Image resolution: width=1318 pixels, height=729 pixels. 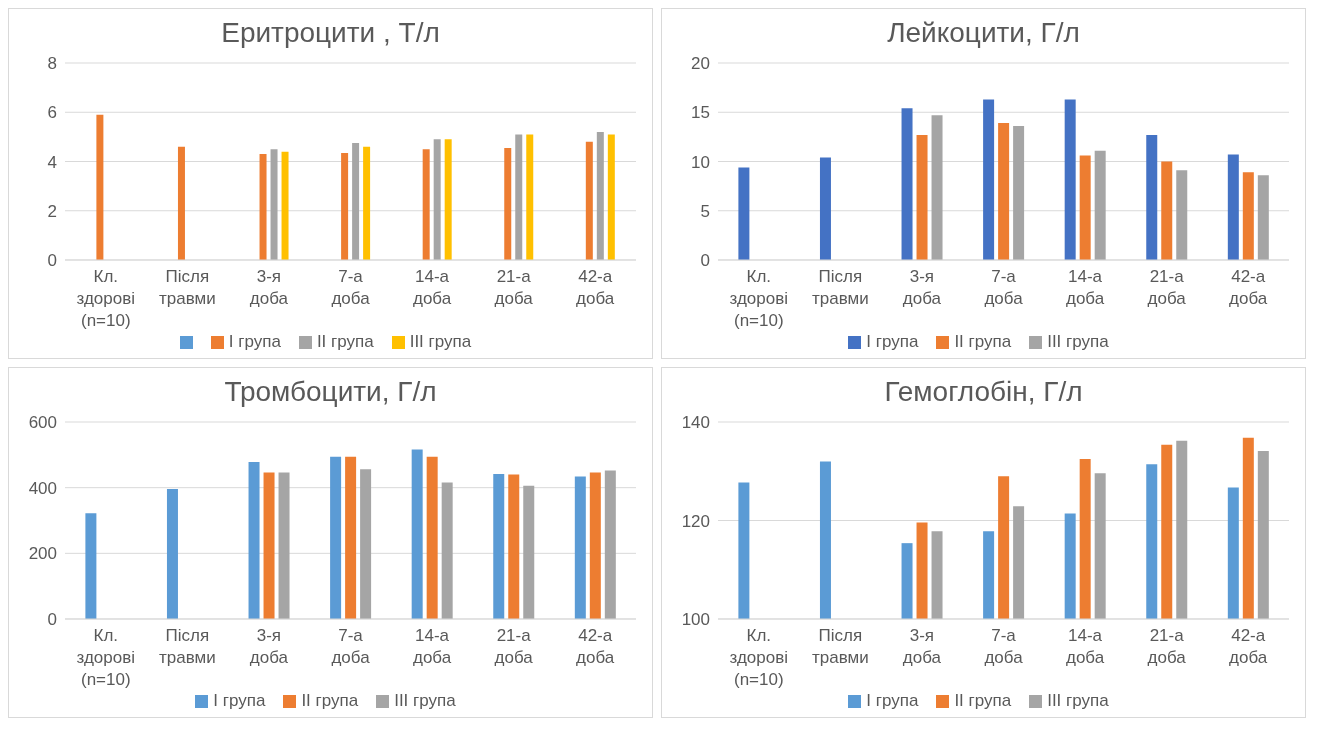 What do you see at coordinates (52, 620) in the screenshot?
I see `y-tick-label: 0` at bounding box center [52, 620].